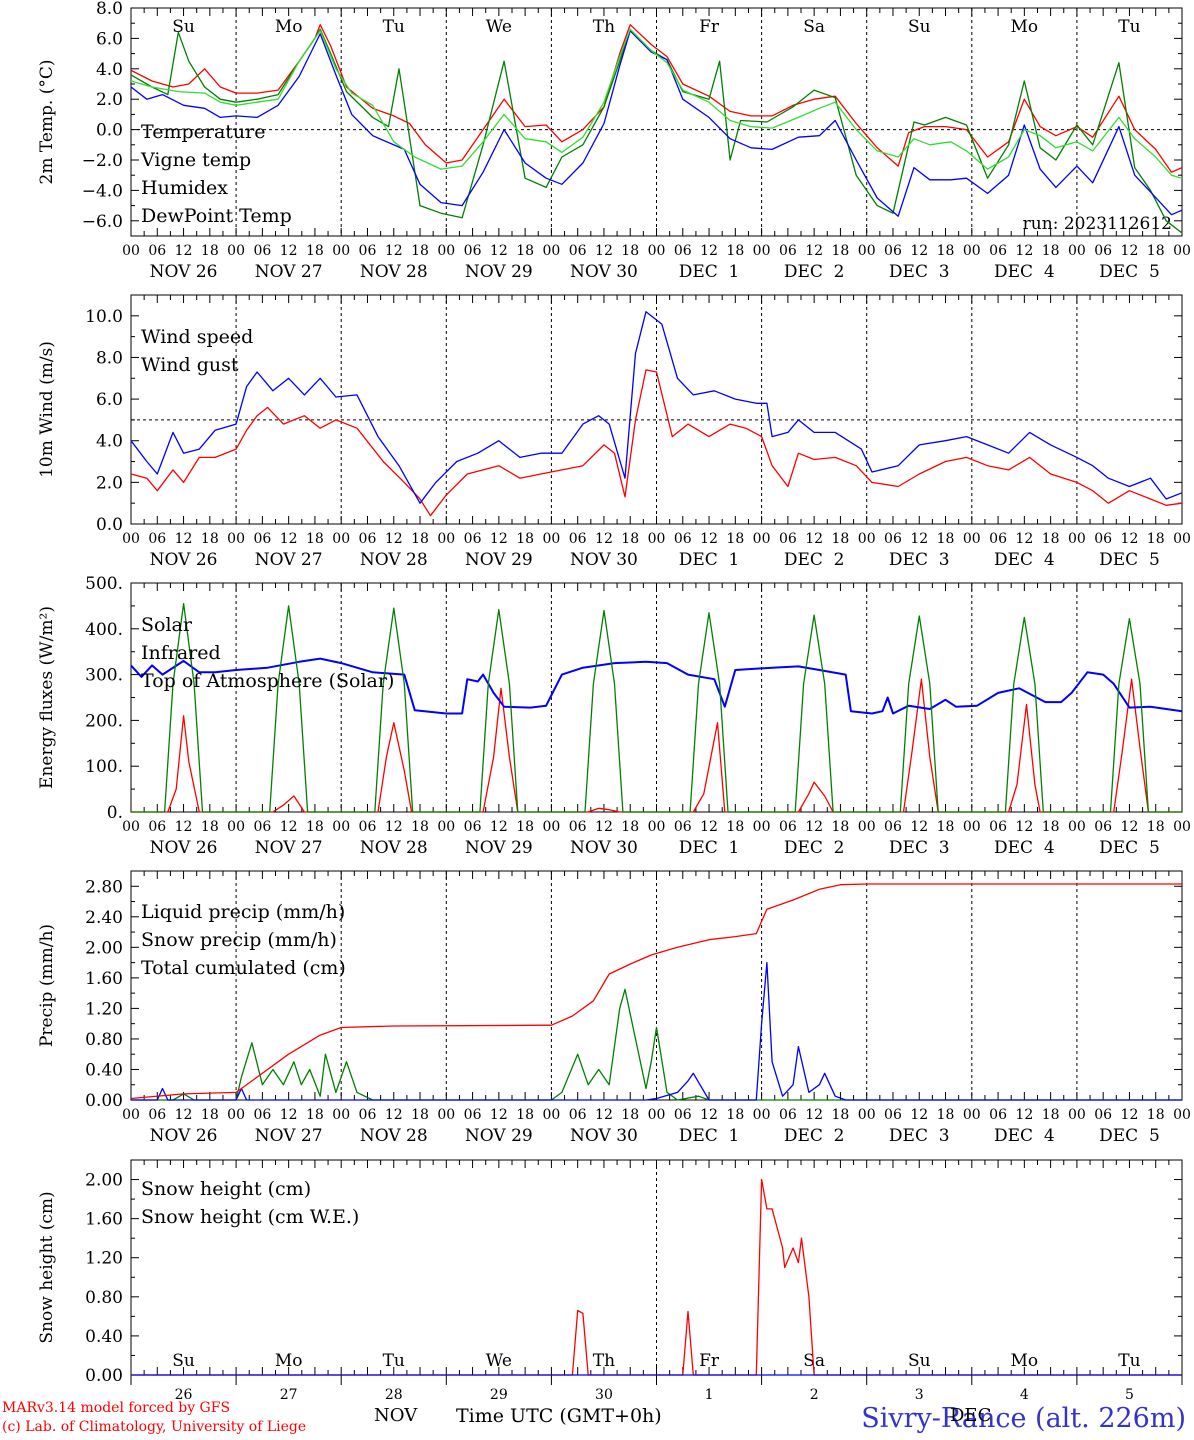 This screenshot has width=1194, height=1440. What do you see at coordinates (396, 1415) in the screenshot?
I see `month-label-nov: NOV` at bounding box center [396, 1415].